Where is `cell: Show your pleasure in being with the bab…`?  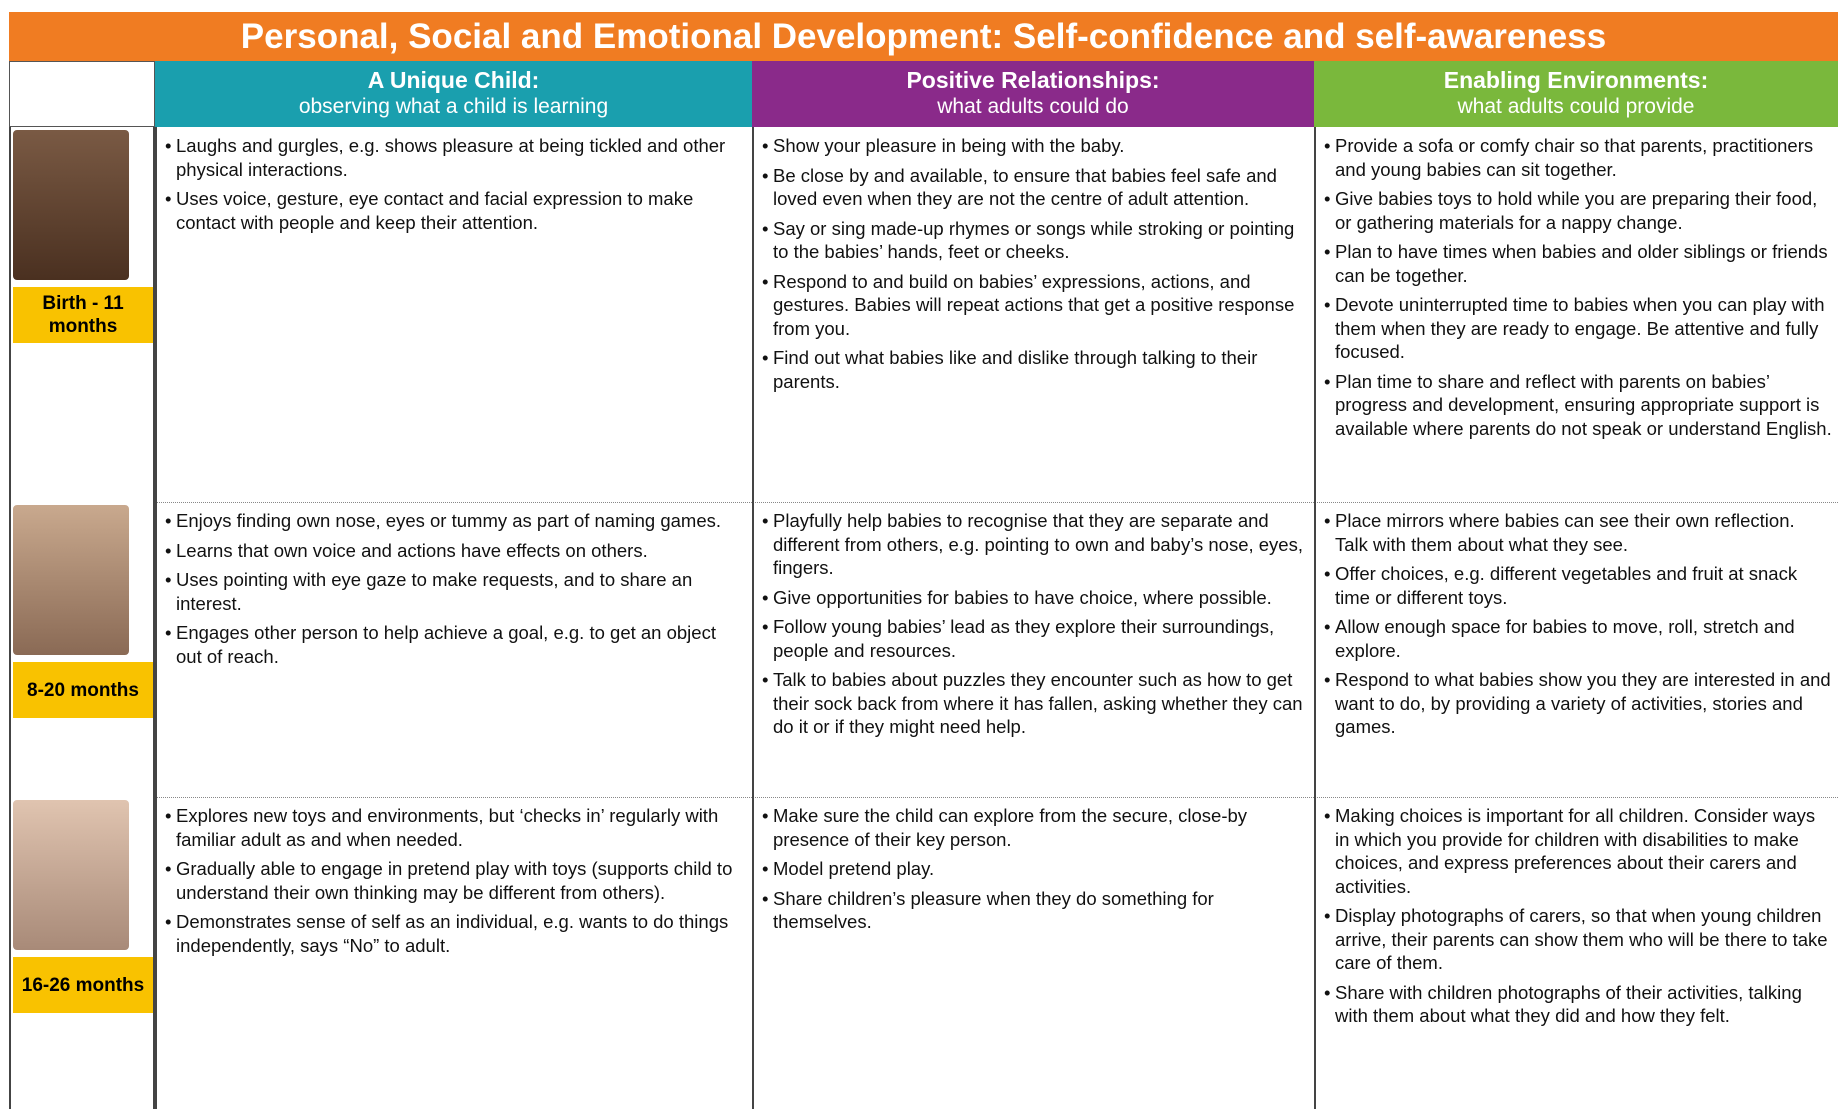 cell: Show your pleasure in being with the bab… is located at coordinates (1033, 314).